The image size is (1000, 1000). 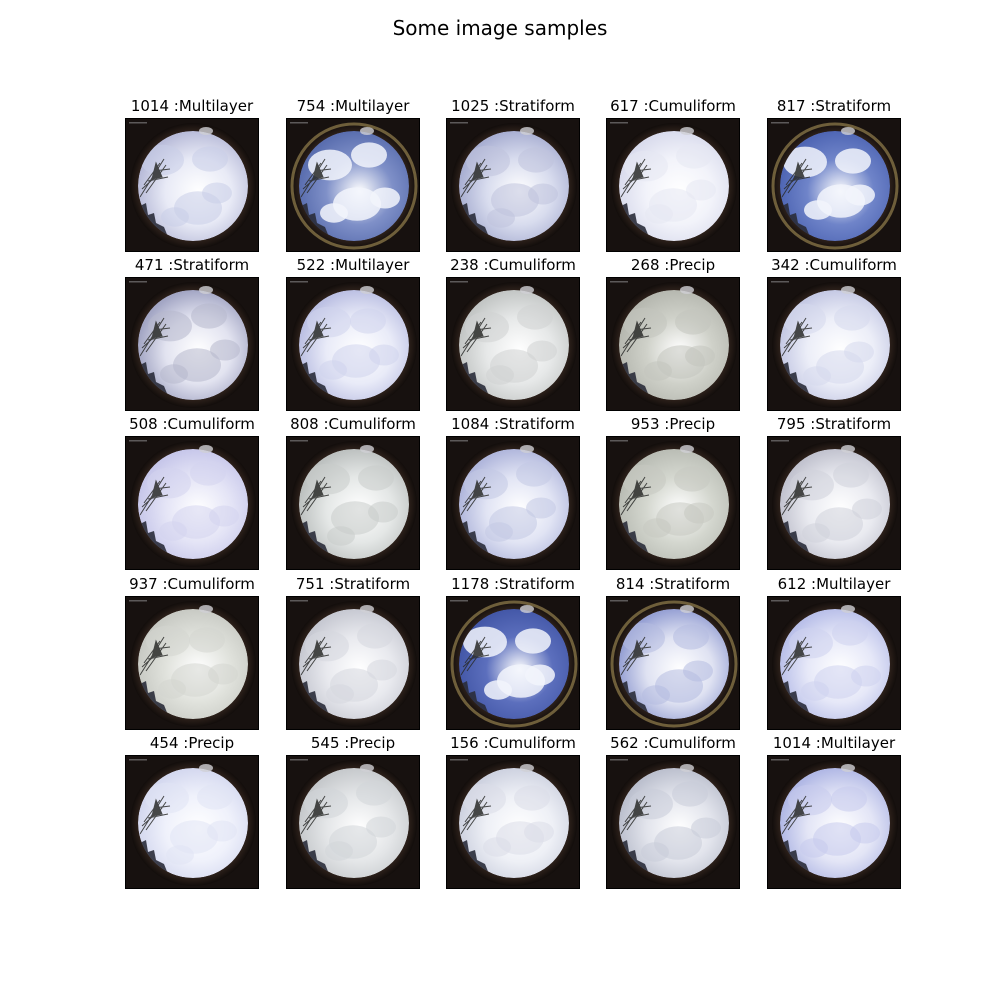 What do you see at coordinates (673, 265) in the screenshot?
I see `image-sample-title: 268 :Precip` at bounding box center [673, 265].